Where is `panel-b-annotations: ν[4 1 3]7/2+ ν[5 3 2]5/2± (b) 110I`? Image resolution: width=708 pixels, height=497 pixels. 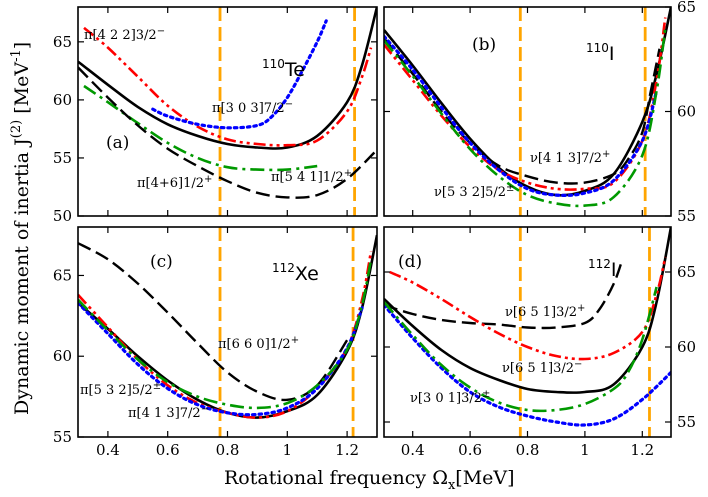
panel-b-annotations: ν[4 1 3]7/2+ ν[5 3 2]5/2± (b) 110I is located at coordinates (524, 117).